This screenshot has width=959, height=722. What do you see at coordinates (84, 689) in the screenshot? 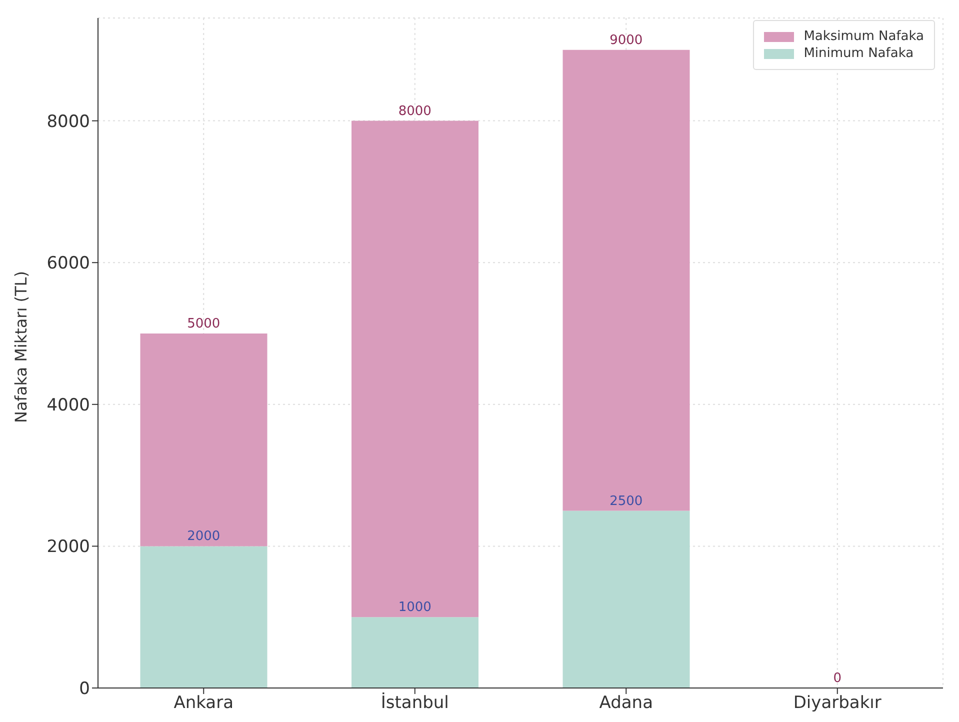
I see `y-tick-label: 0` at bounding box center [84, 689].